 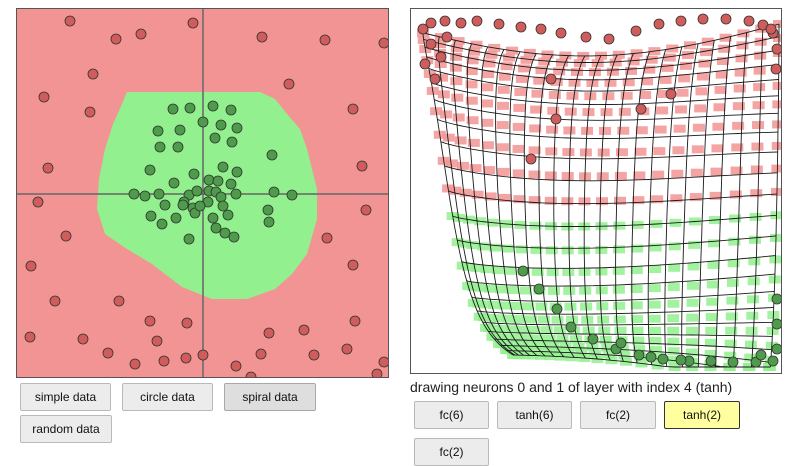 What do you see at coordinates (270, 397) in the screenshot?
I see `spiral-data-button: spiral data` at bounding box center [270, 397].